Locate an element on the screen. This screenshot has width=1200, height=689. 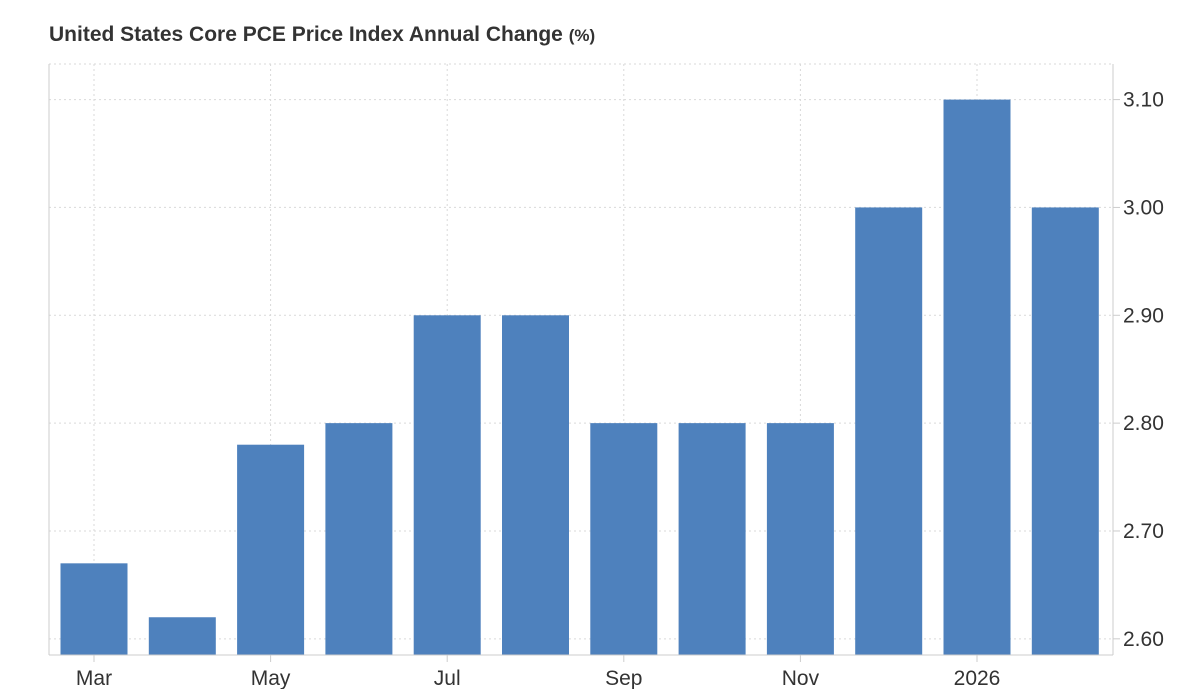
bar-2026: 2026: 3.10 is located at coordinates (977, 377).